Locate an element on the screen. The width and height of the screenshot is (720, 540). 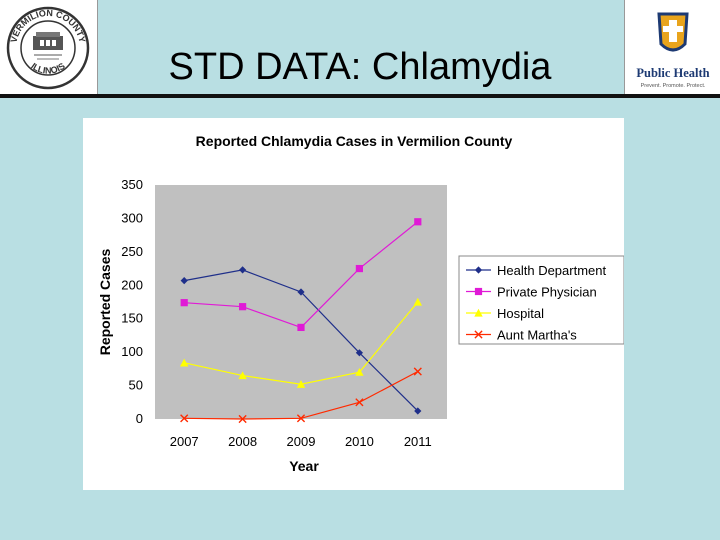
legend-label-private-physician: Private Physician is located at coordinates (547, 292).